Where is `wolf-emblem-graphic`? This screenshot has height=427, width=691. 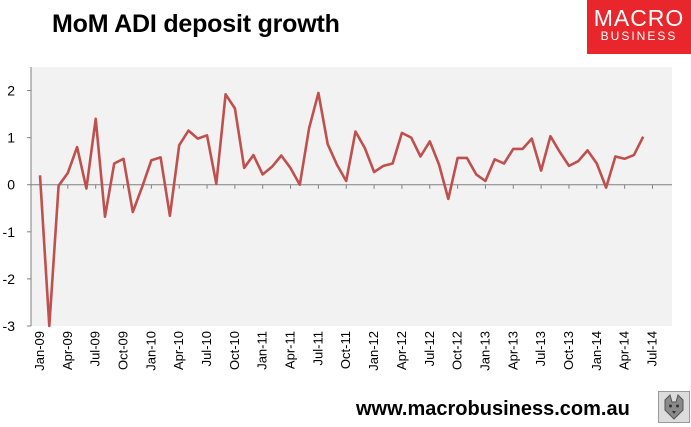
wolf-emblem-graphic is located at coordinates (674, 407).